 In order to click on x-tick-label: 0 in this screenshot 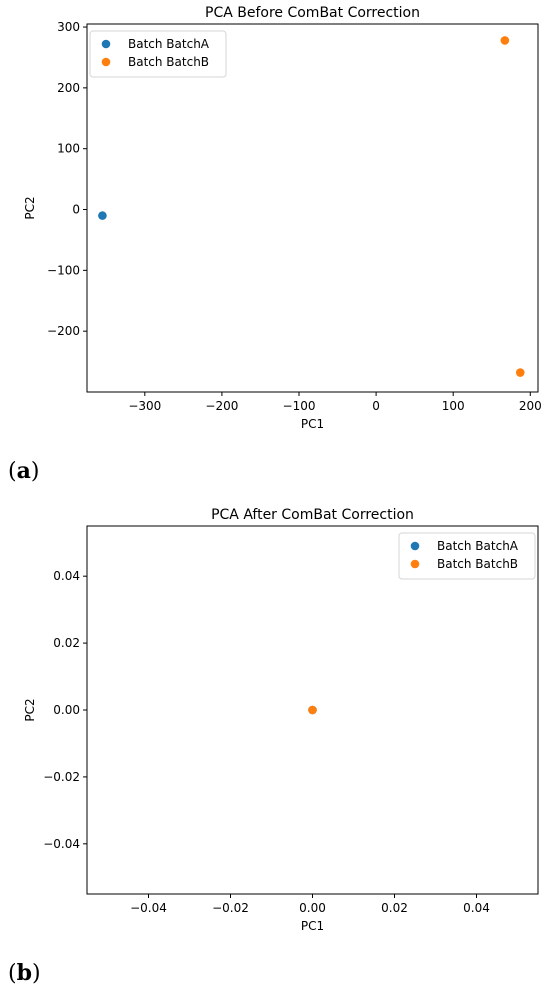, I will do `click(376, 406)`.